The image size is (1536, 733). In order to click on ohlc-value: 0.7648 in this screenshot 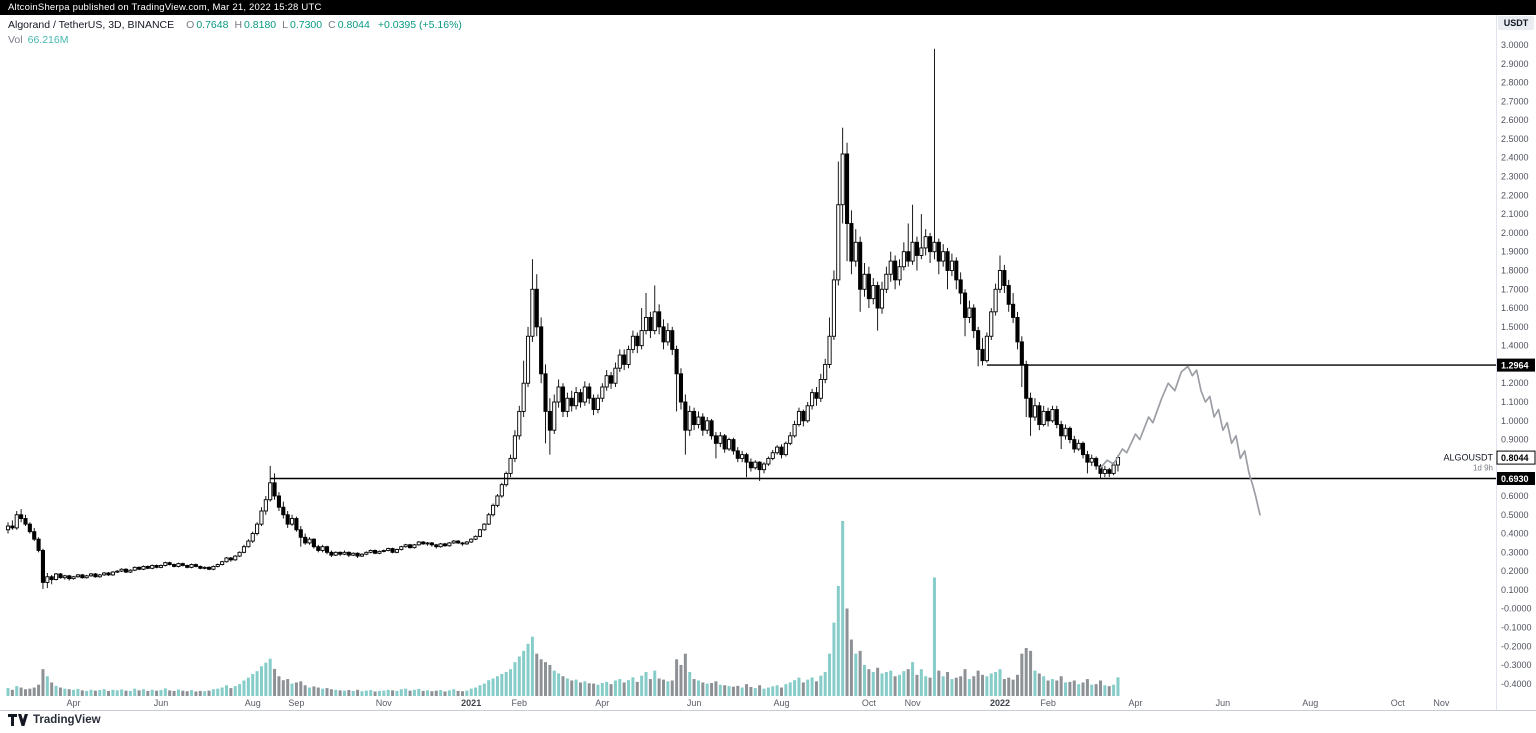, I will do `click(212, 25)`.